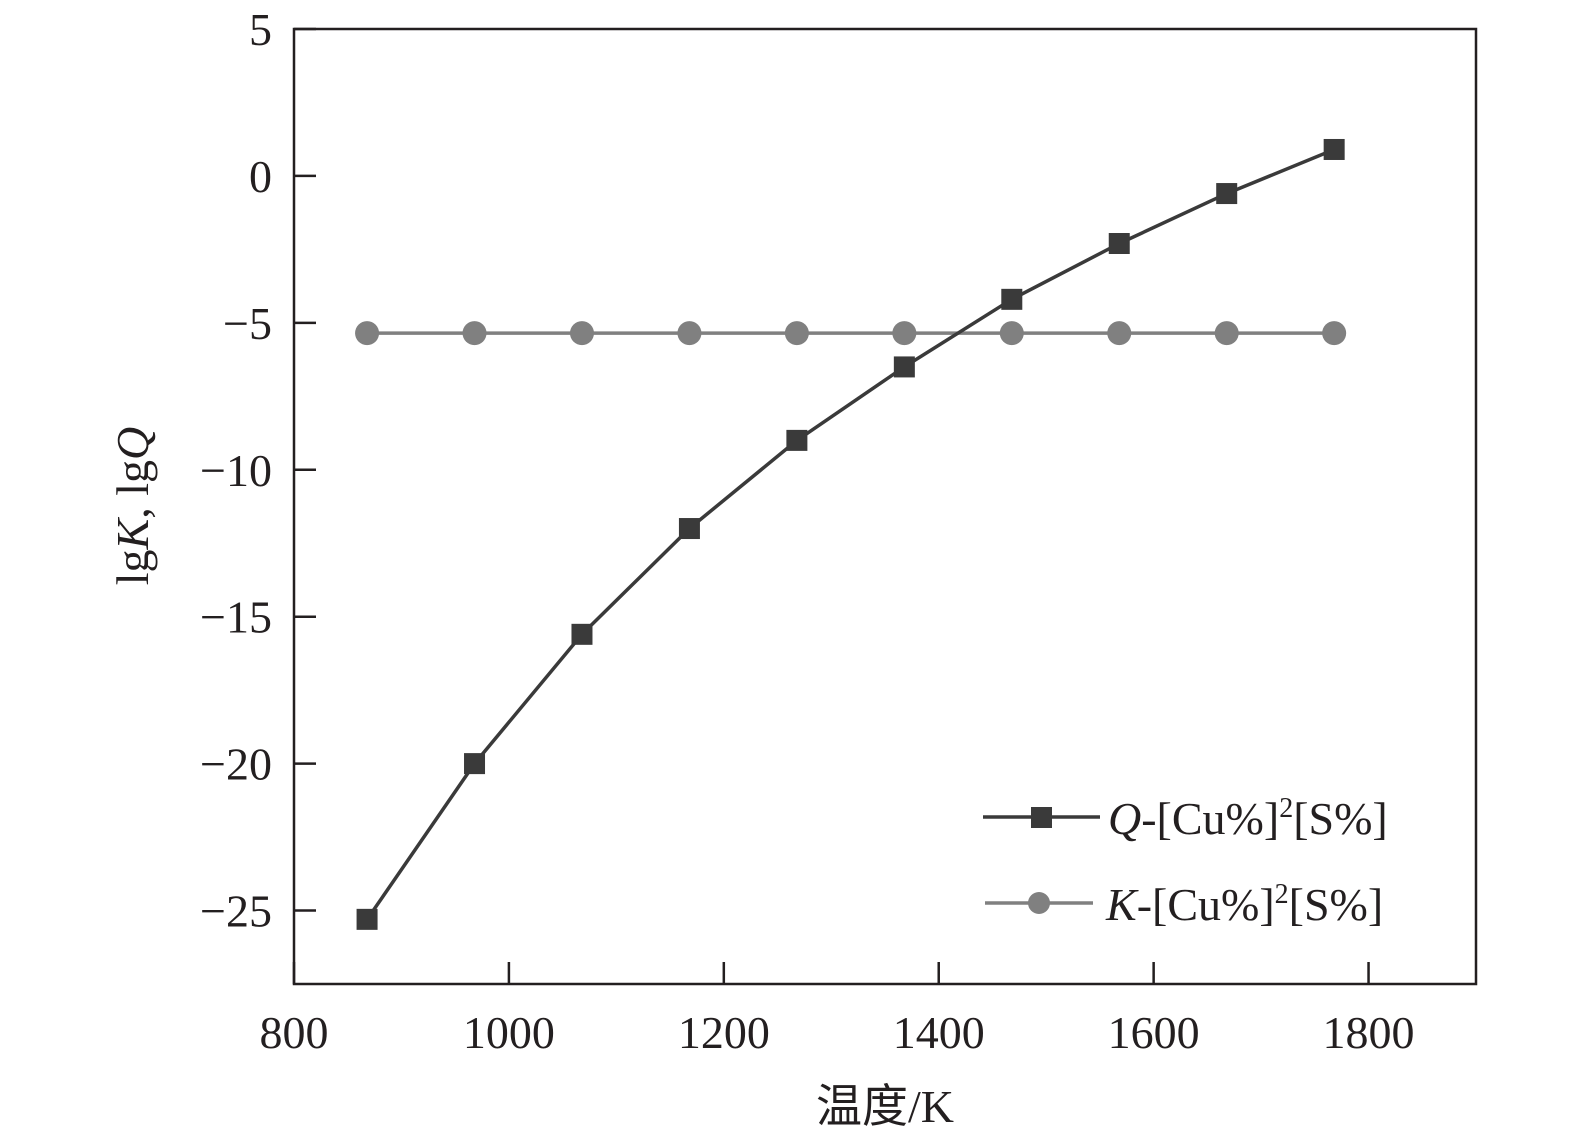 This screenshot has height=1141, width=1575. Describe the element at coordinates (132, 533) in the screenshot. I see `y-axis-title-var1: K` at that location.